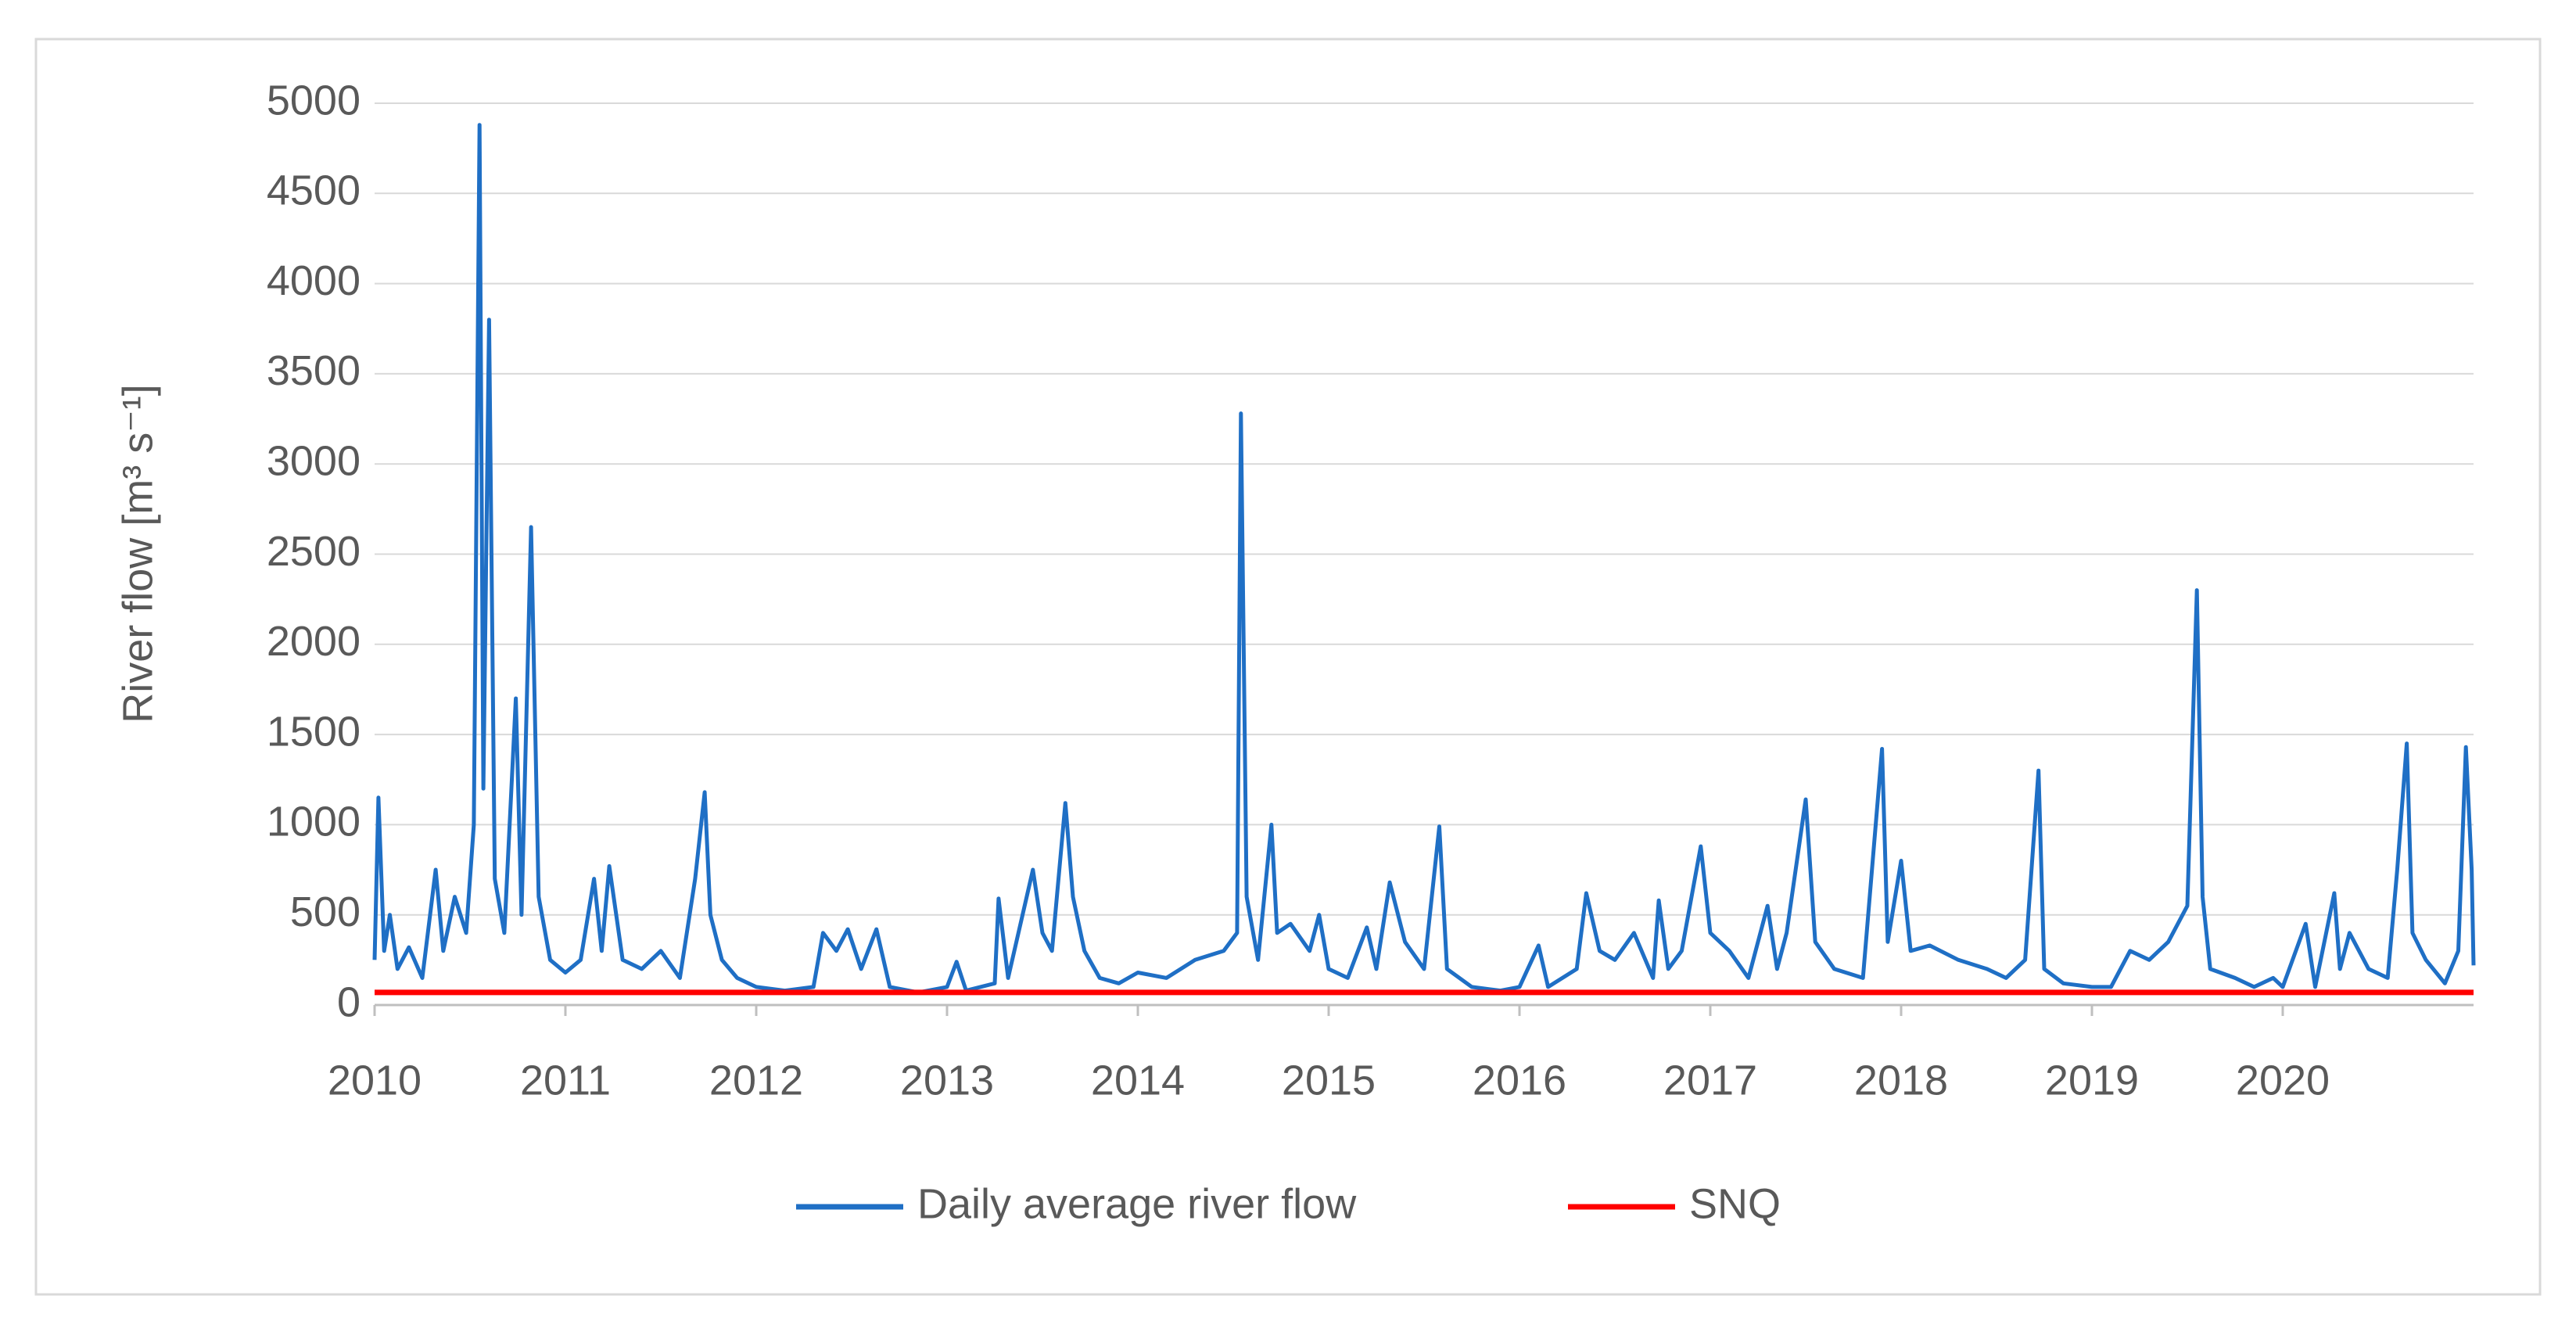  Describe the element at coordinates (756, 1080) in the screenshot. I see `x-tick-label: 2012` at that location.